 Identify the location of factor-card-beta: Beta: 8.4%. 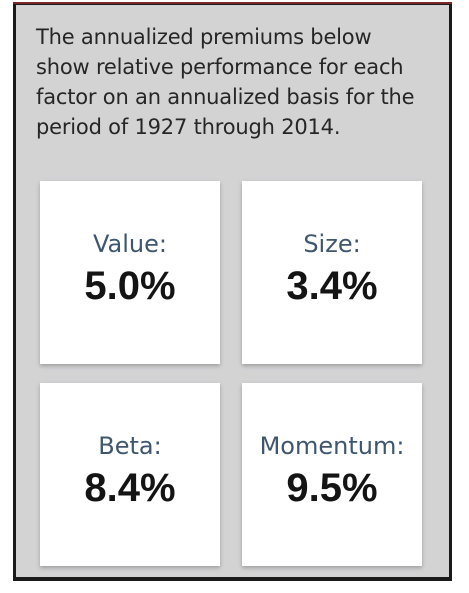
(130, 474).